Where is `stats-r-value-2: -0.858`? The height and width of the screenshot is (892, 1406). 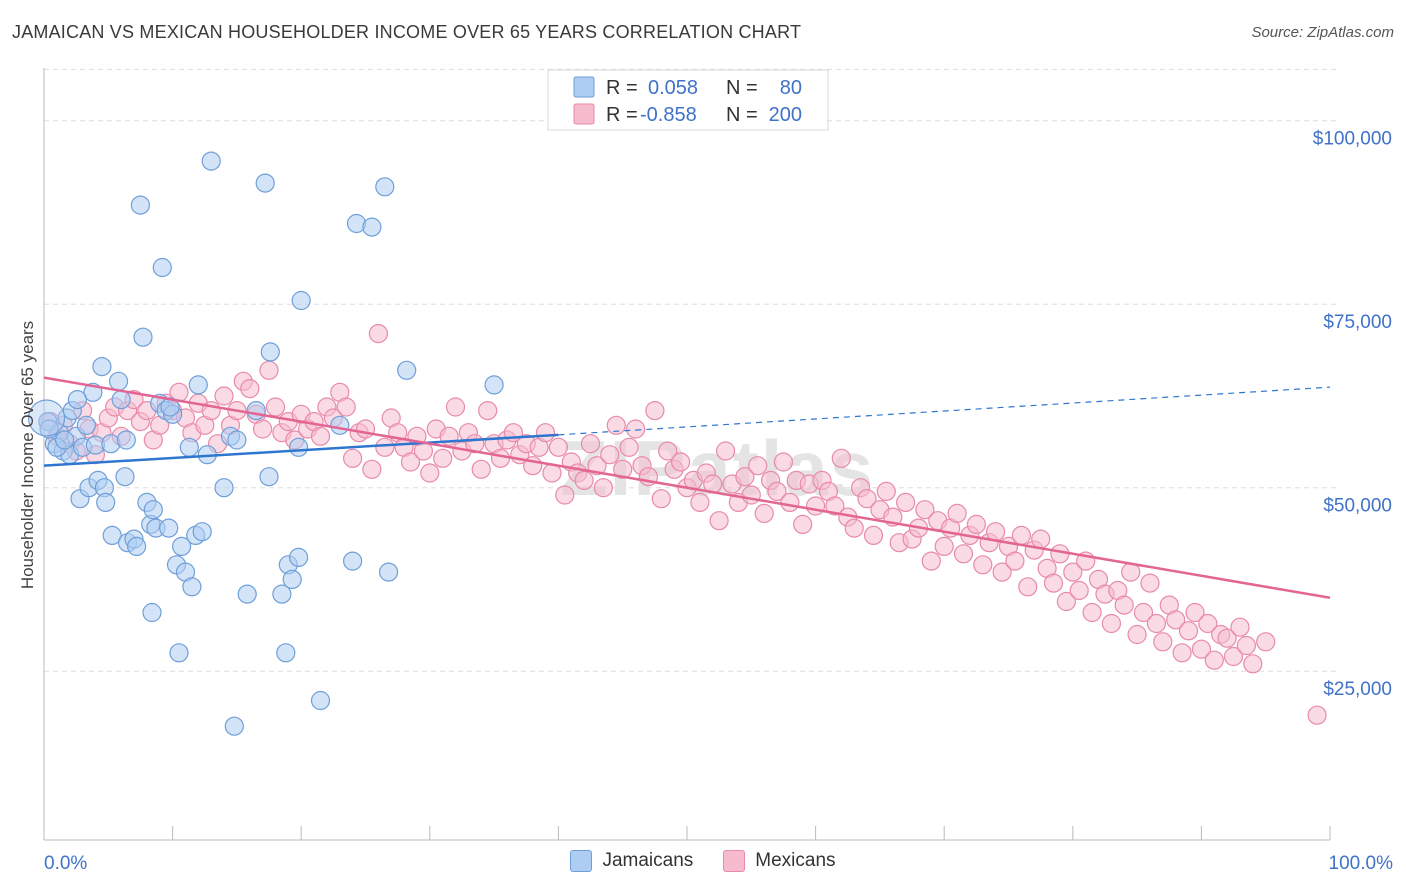
stats-r-value-2: -0.858 is located at coordinates (668, 115).